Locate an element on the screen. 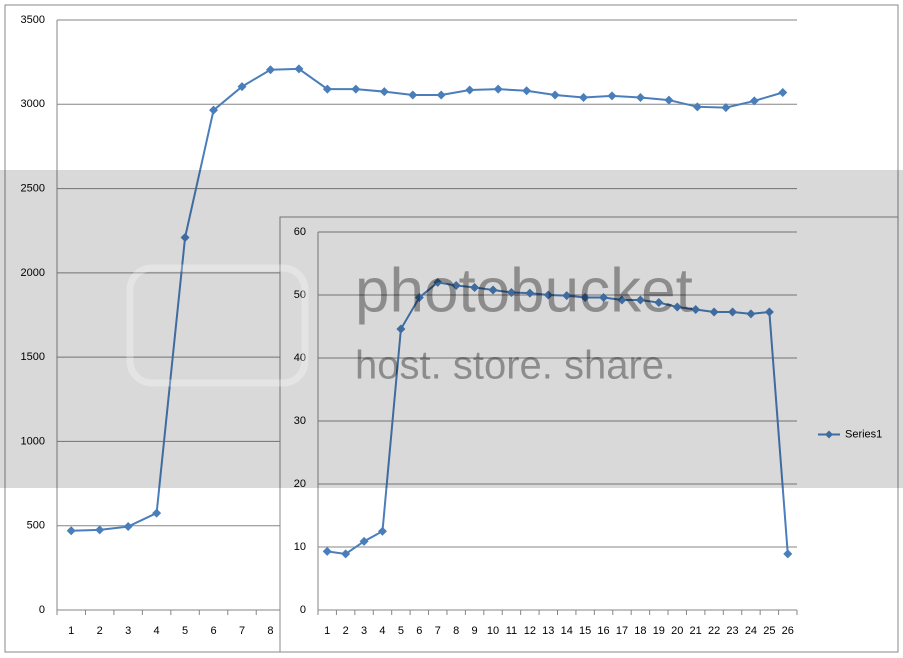 The height and width of the screenshot is (658, 903). y-tick-label: 1500 is located at coordinates (33, 357).